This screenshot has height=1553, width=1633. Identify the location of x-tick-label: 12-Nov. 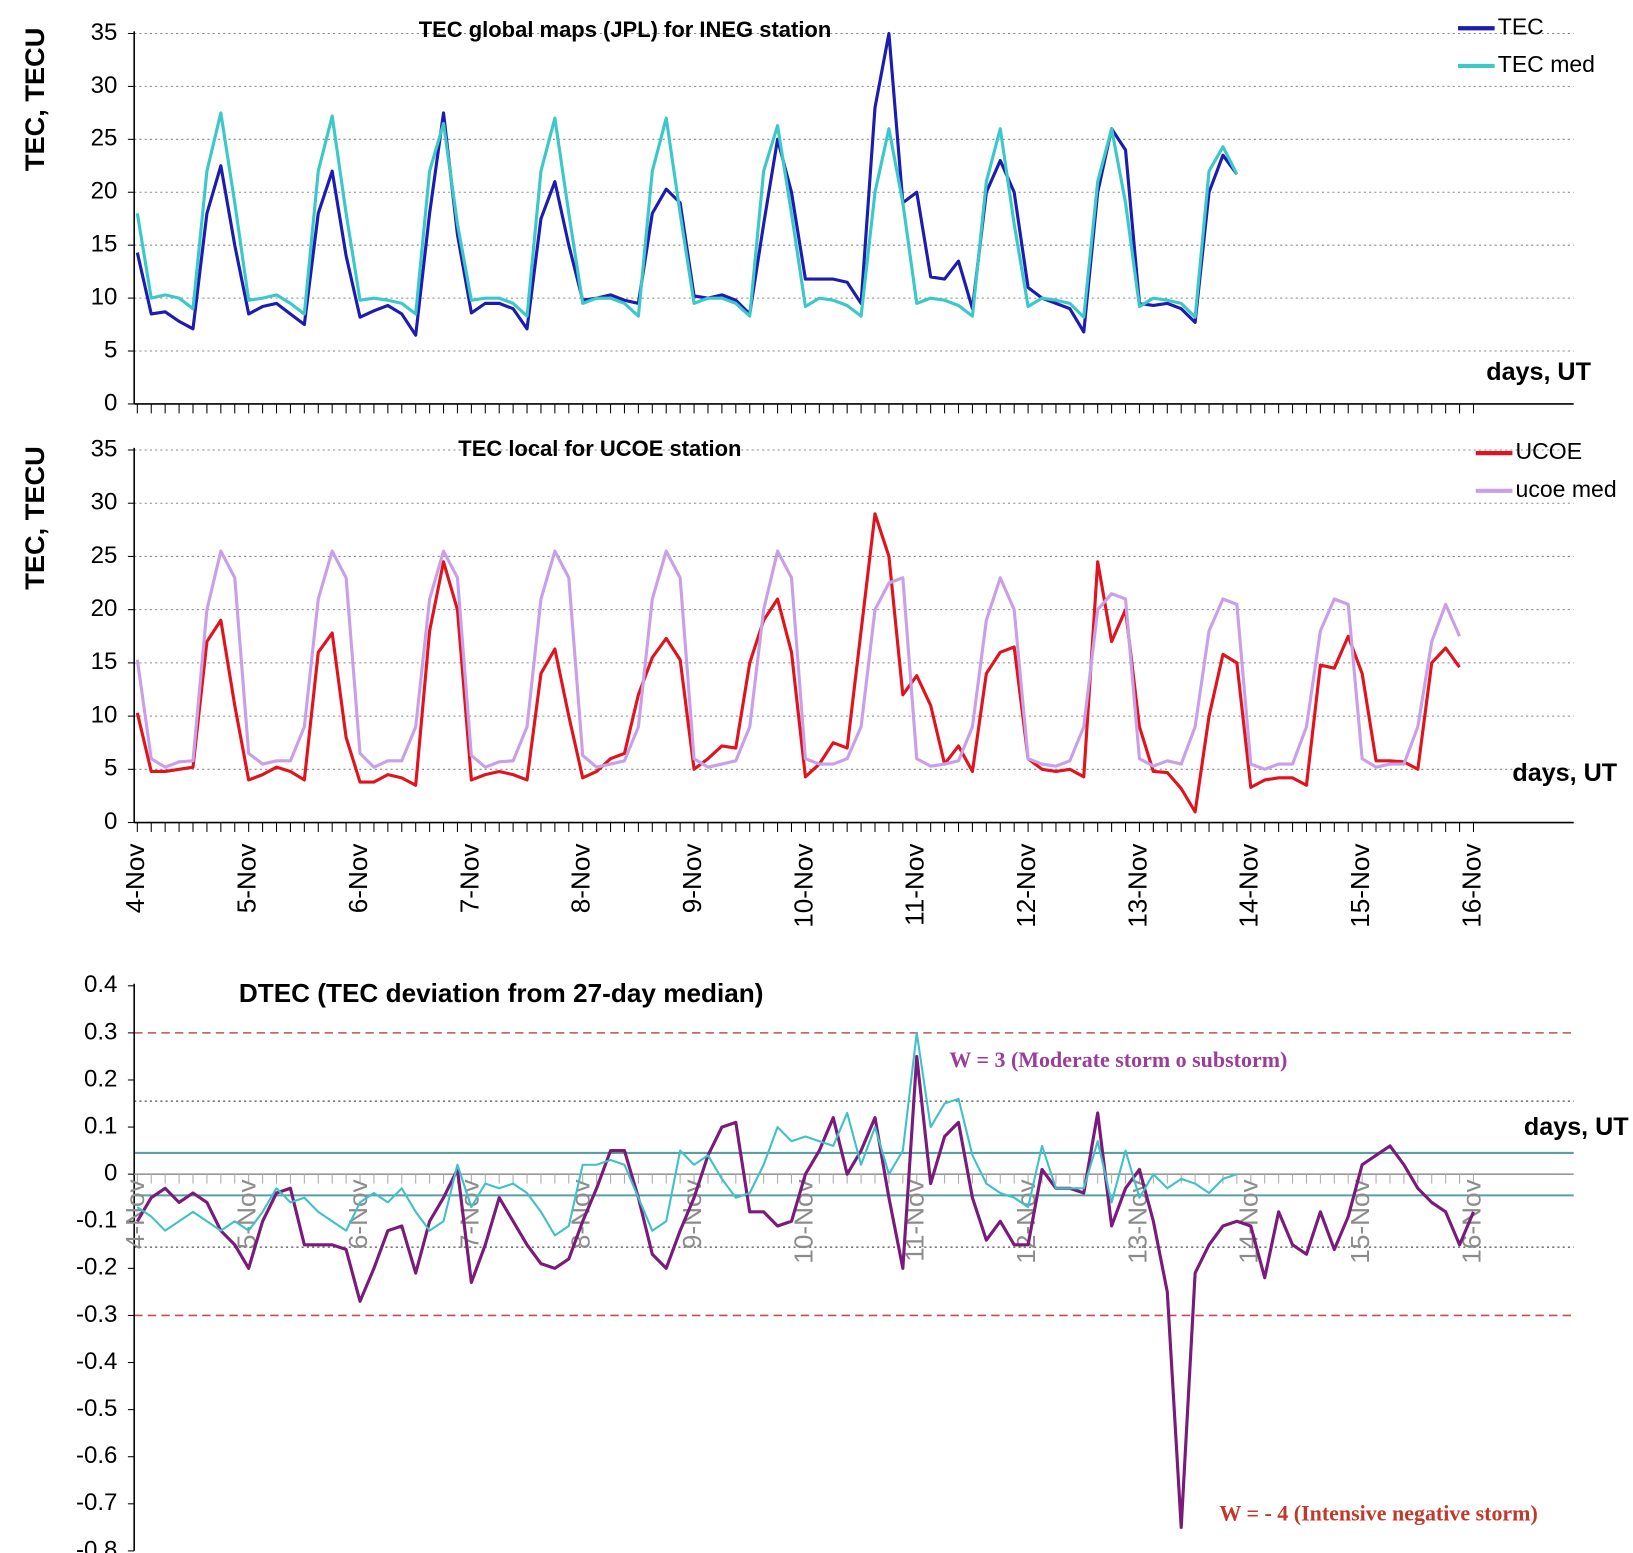
(1026, 885).